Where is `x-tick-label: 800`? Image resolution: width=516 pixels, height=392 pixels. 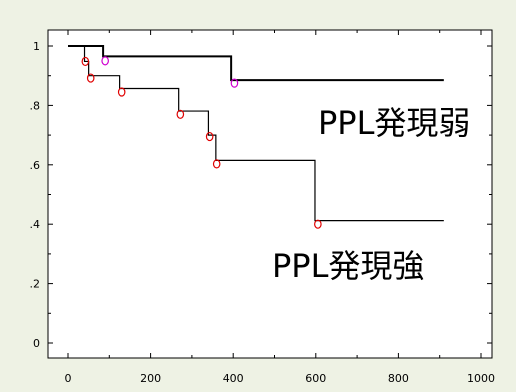 x-tick-label: 800 is located at coordinates (398, 378).